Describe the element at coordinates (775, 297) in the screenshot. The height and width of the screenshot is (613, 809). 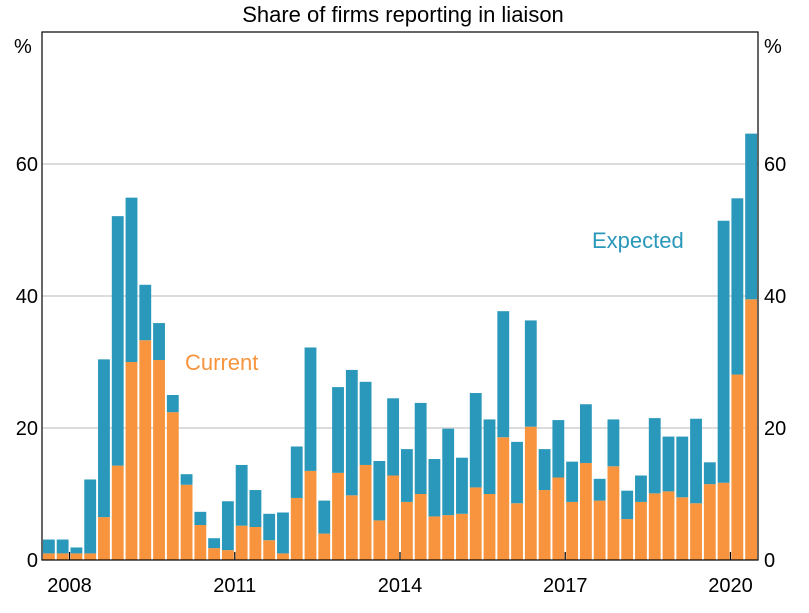
I see `y-tick-label-right: 40` at that location.